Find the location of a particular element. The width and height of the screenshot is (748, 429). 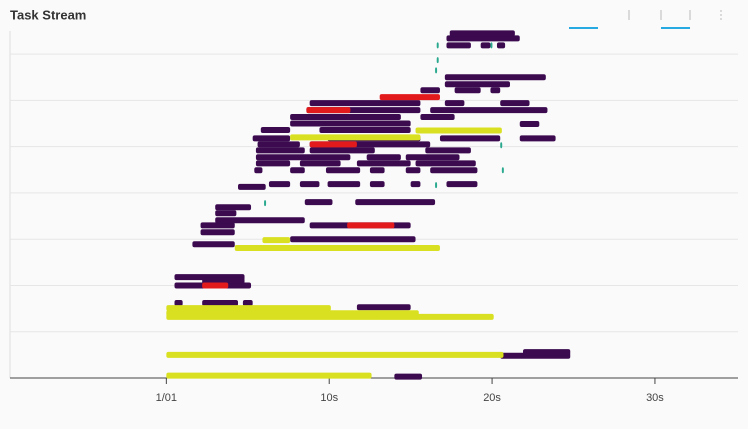

toolbar is located at coordinates (645, 19).